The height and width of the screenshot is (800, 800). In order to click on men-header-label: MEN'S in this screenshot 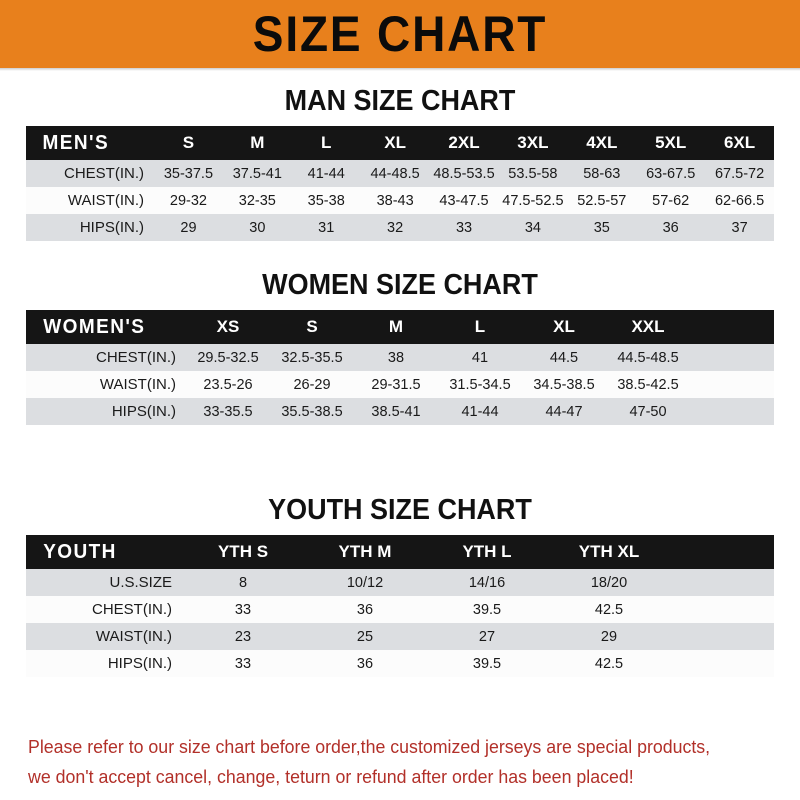, I will do `click(76, 142)`.